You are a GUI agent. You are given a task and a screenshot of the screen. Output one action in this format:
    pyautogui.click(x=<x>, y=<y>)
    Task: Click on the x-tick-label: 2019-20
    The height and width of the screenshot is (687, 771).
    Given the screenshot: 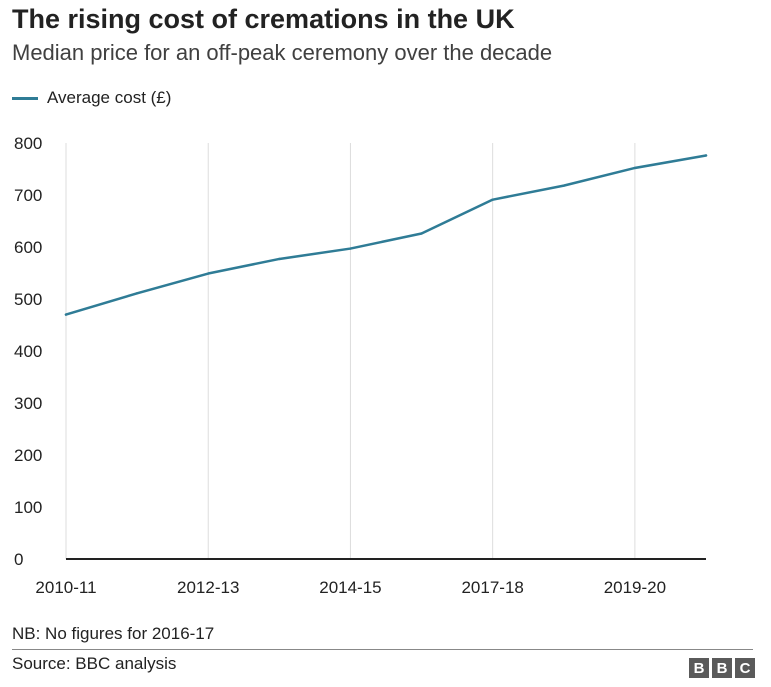 What is the action you would take?
    pyautogui.click(x=635, y=587)
    